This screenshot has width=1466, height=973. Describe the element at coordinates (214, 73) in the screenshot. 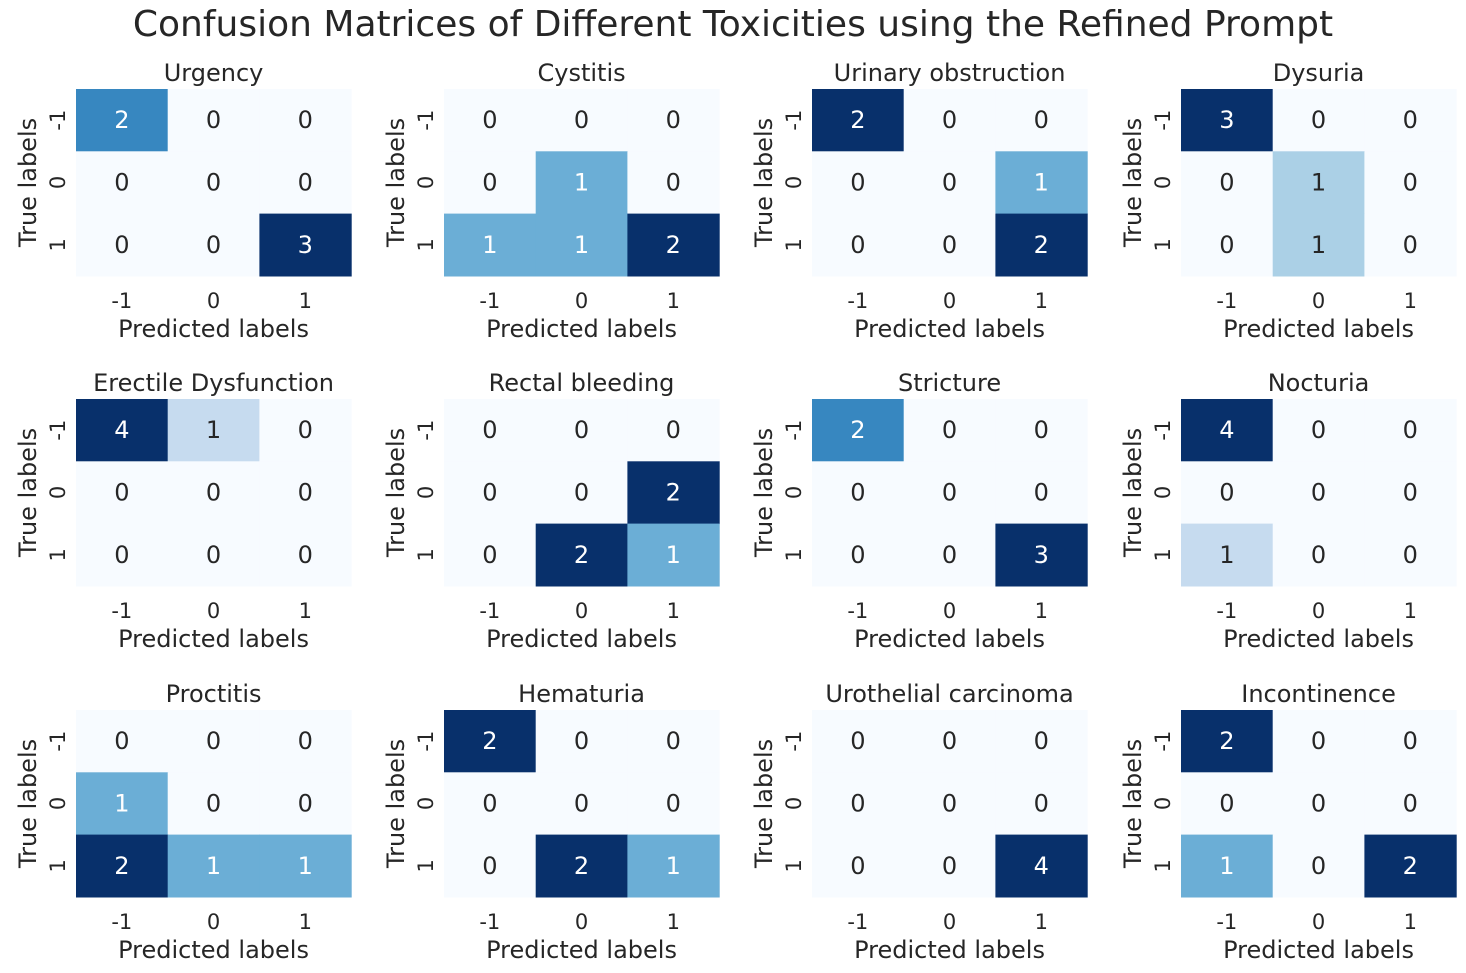

I see `heatmap-title: Urgency` at that location.